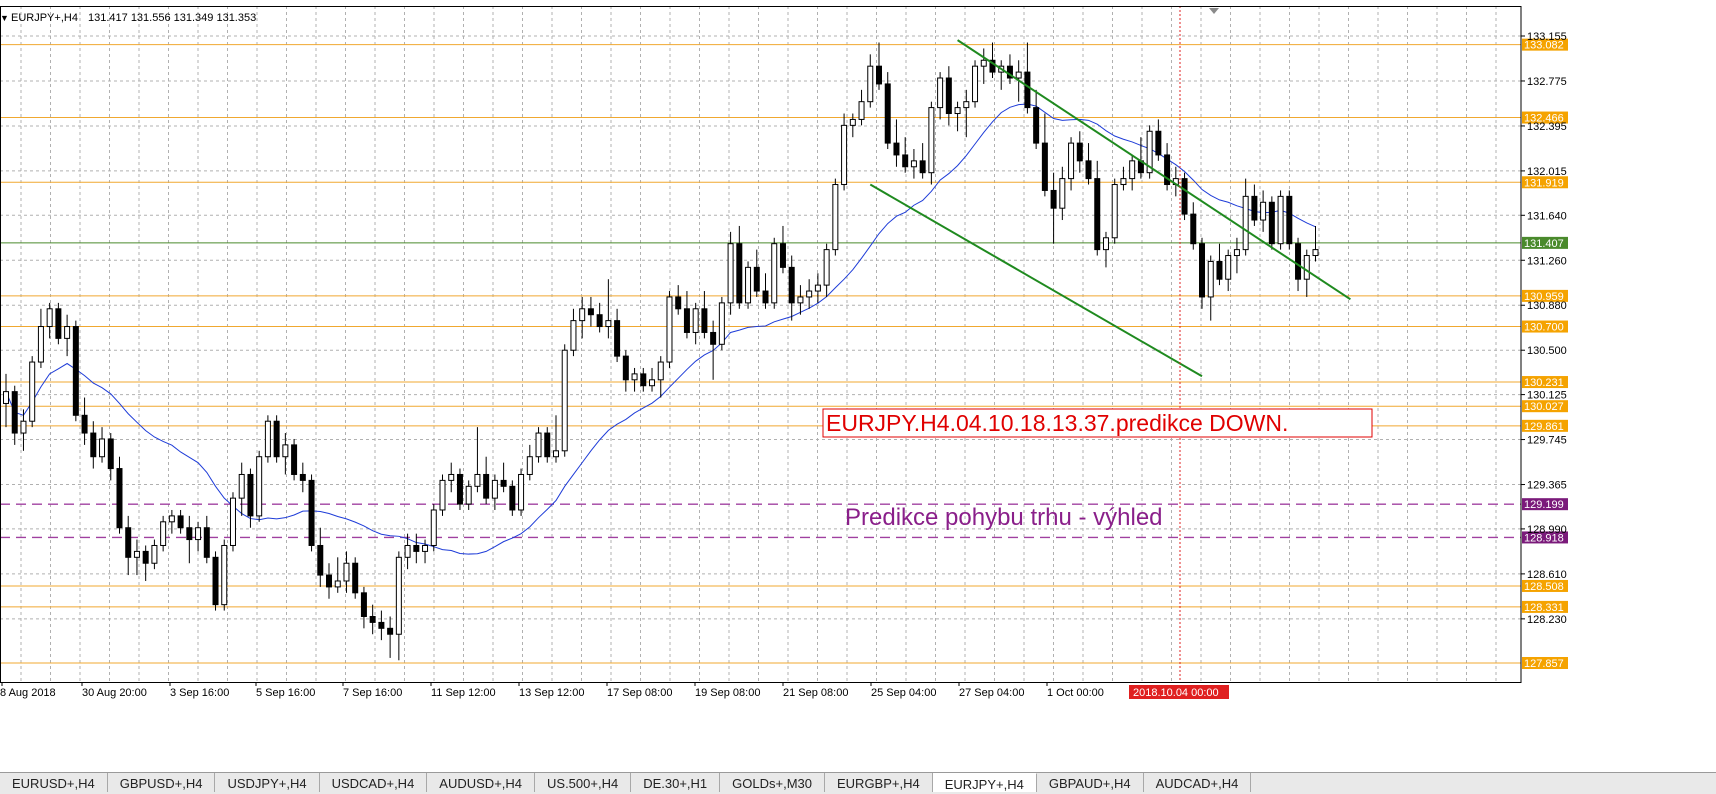 The height and width of the screenshot is (794, 1716). Describe the element at coordinates (1547, 216) in the screenshot. I see `y-tick-label: 131.640` at that location.